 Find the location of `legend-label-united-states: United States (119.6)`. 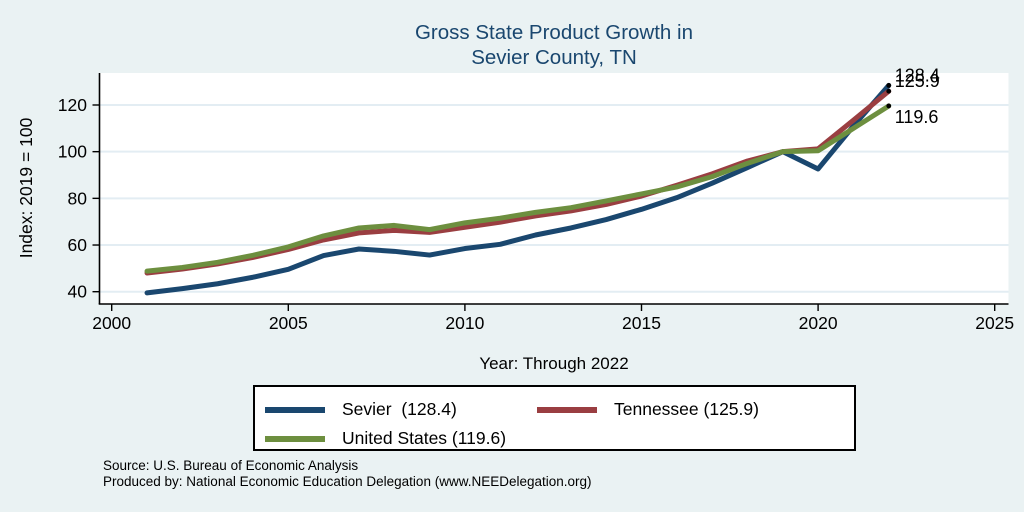

legend-label-united-states: United States (119.6) is located at coordinates (424, 438).